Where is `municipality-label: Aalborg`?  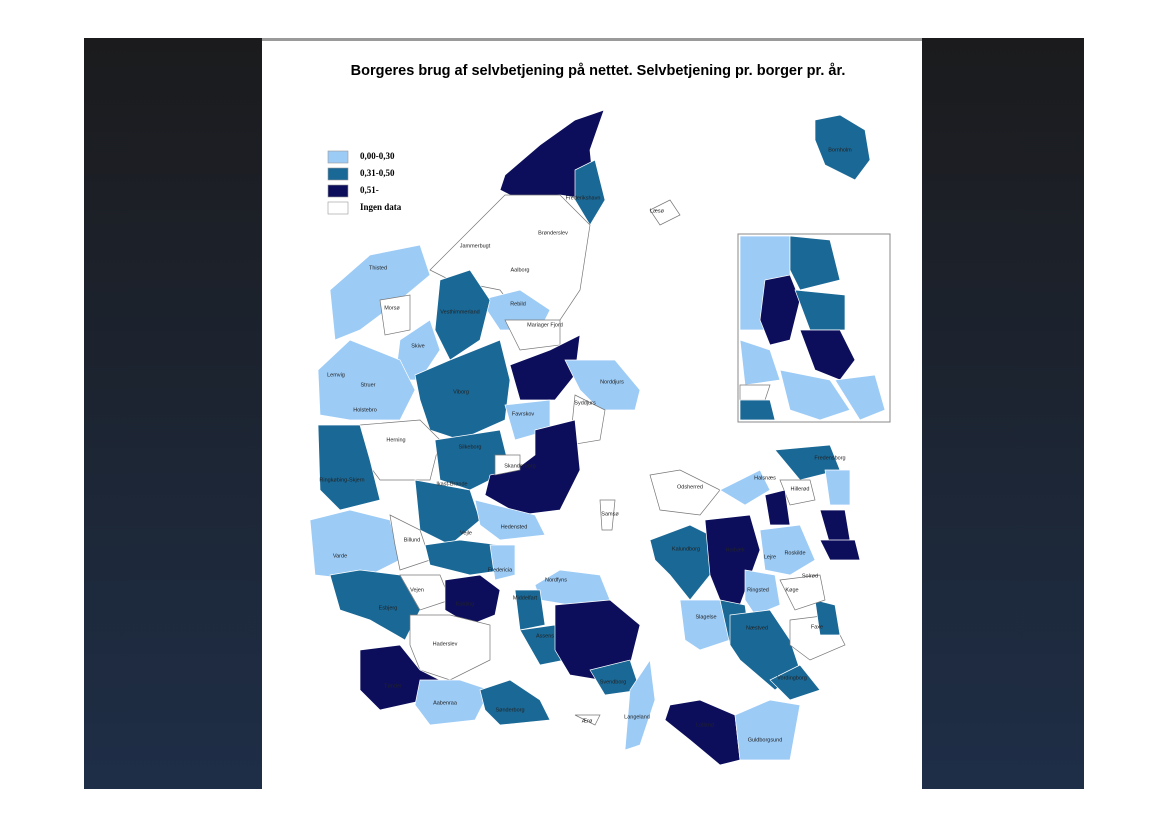 municipality-label: Aalborg is located at coordinates (520, 270).